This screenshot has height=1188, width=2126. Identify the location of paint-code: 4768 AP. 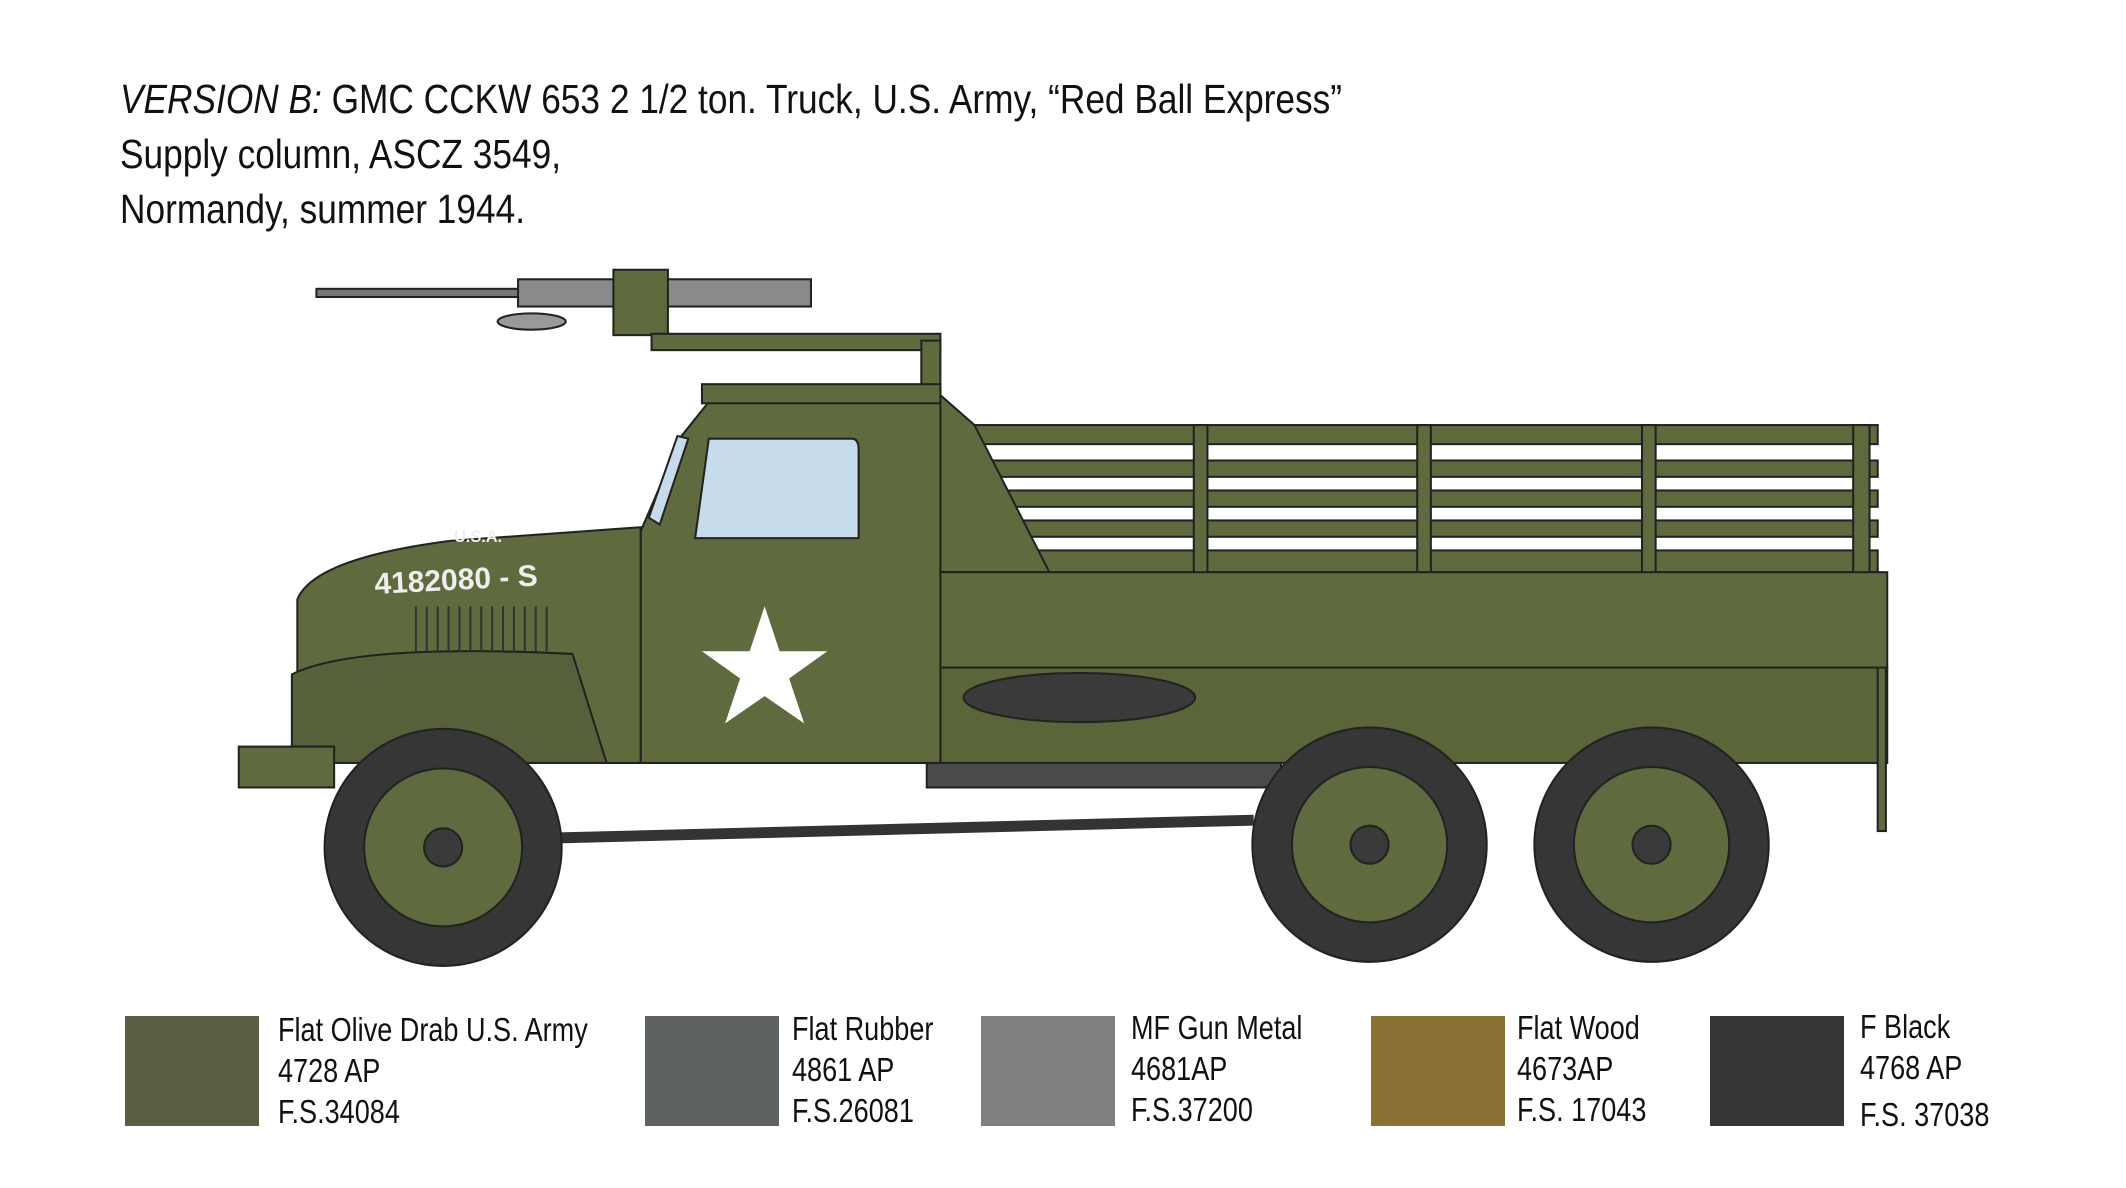
(1911, 1067).